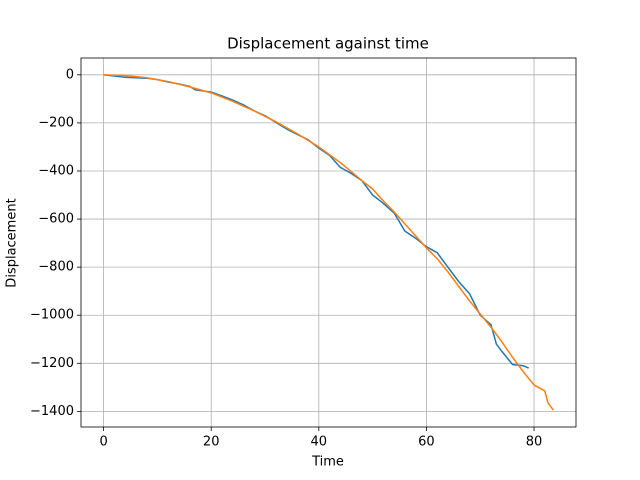 This screenshot has height=480, width=640. Describe the element at coordinates (52, 411) in the screenshot. I see `y-tick-label: −1400` at that location.